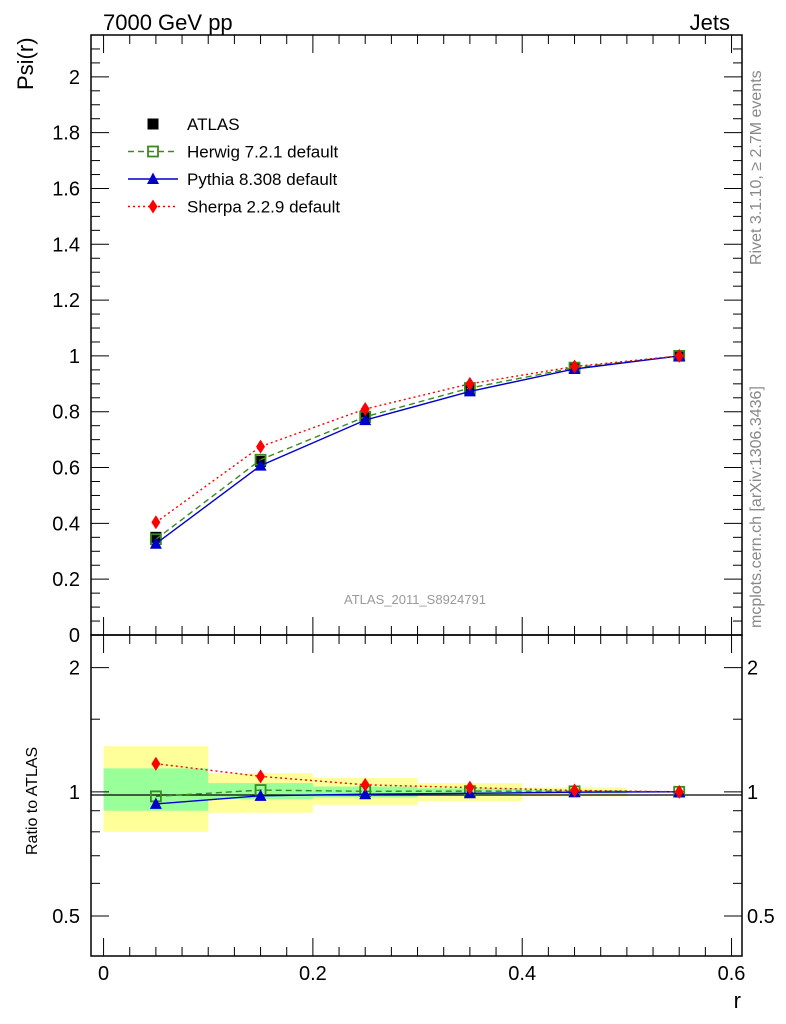 This screenshot has height=1024, width=786. What do you see at coordinates (262, 179) in the screenshot?
I see `legend-pythia-label: Pythia 8.308 default` at bounding box center [262, 179].